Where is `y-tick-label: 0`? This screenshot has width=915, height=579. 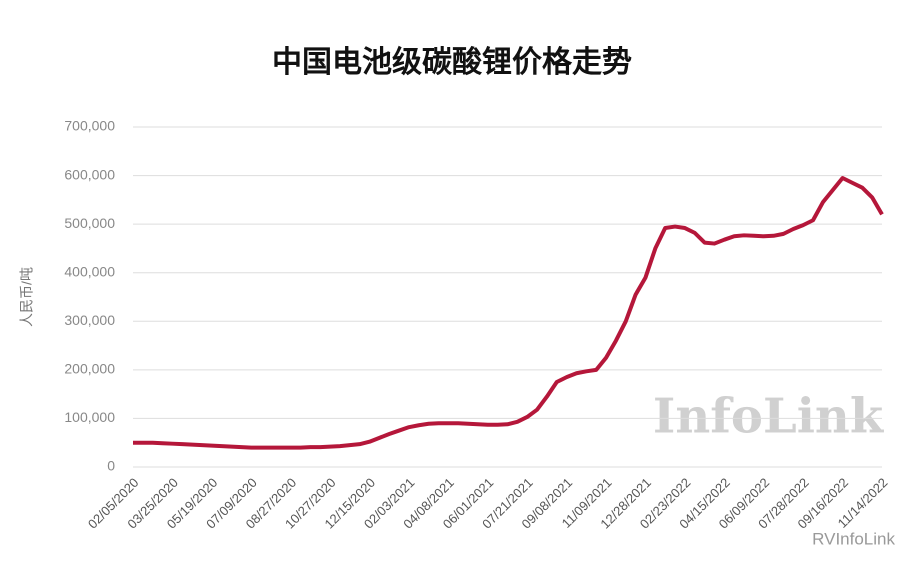 y-tick-label: 0 is located at coordinates (111, 466).